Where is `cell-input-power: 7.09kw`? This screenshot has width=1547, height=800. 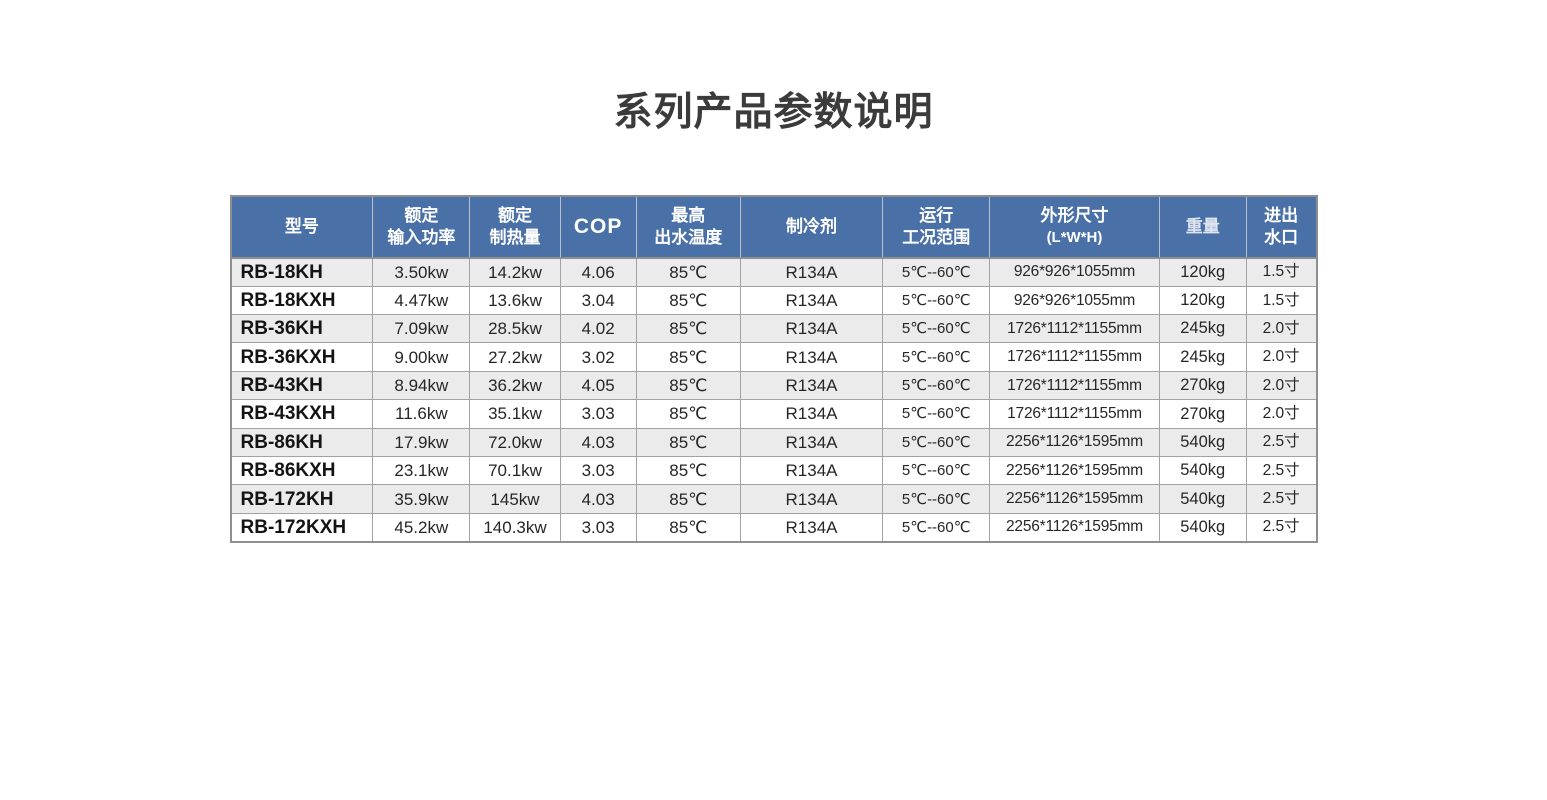
cell-input-power: 7.09kw is located at coordinates (421, 328).